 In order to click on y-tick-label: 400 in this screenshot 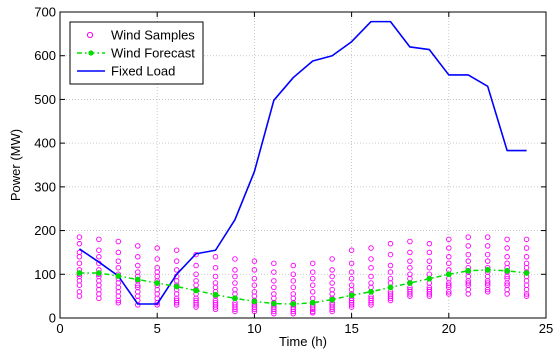, I will do `click(45, 143)`.